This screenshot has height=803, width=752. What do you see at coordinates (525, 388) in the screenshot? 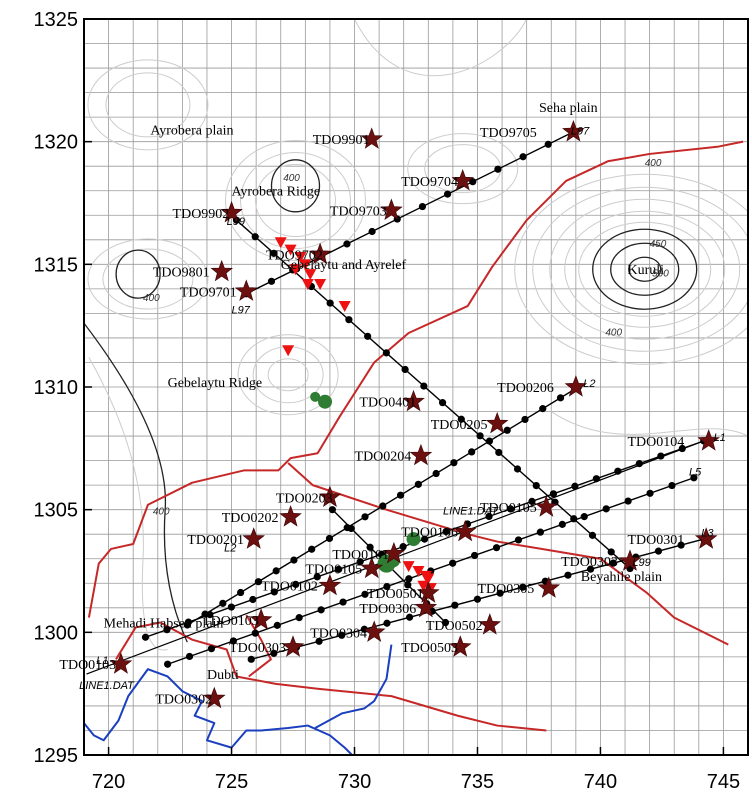
I see `station-label: TDO0206` at bounding box center [525, 388].